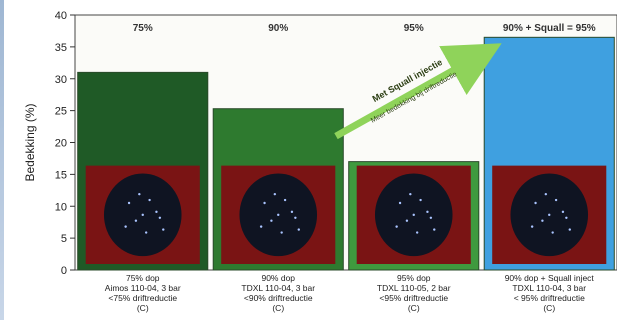  I want to click on y-tick-label: 10, so click(61, 207).